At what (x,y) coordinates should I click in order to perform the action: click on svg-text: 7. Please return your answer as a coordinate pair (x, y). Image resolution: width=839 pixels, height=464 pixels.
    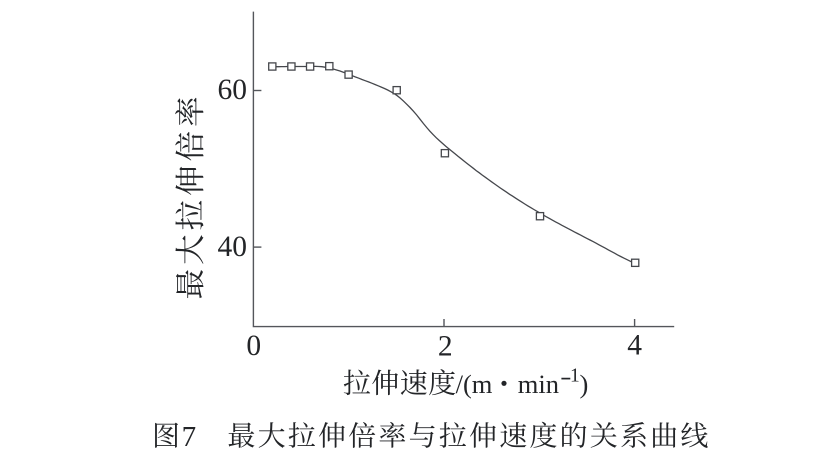
    Looking at the image, I should click on (189, 437).